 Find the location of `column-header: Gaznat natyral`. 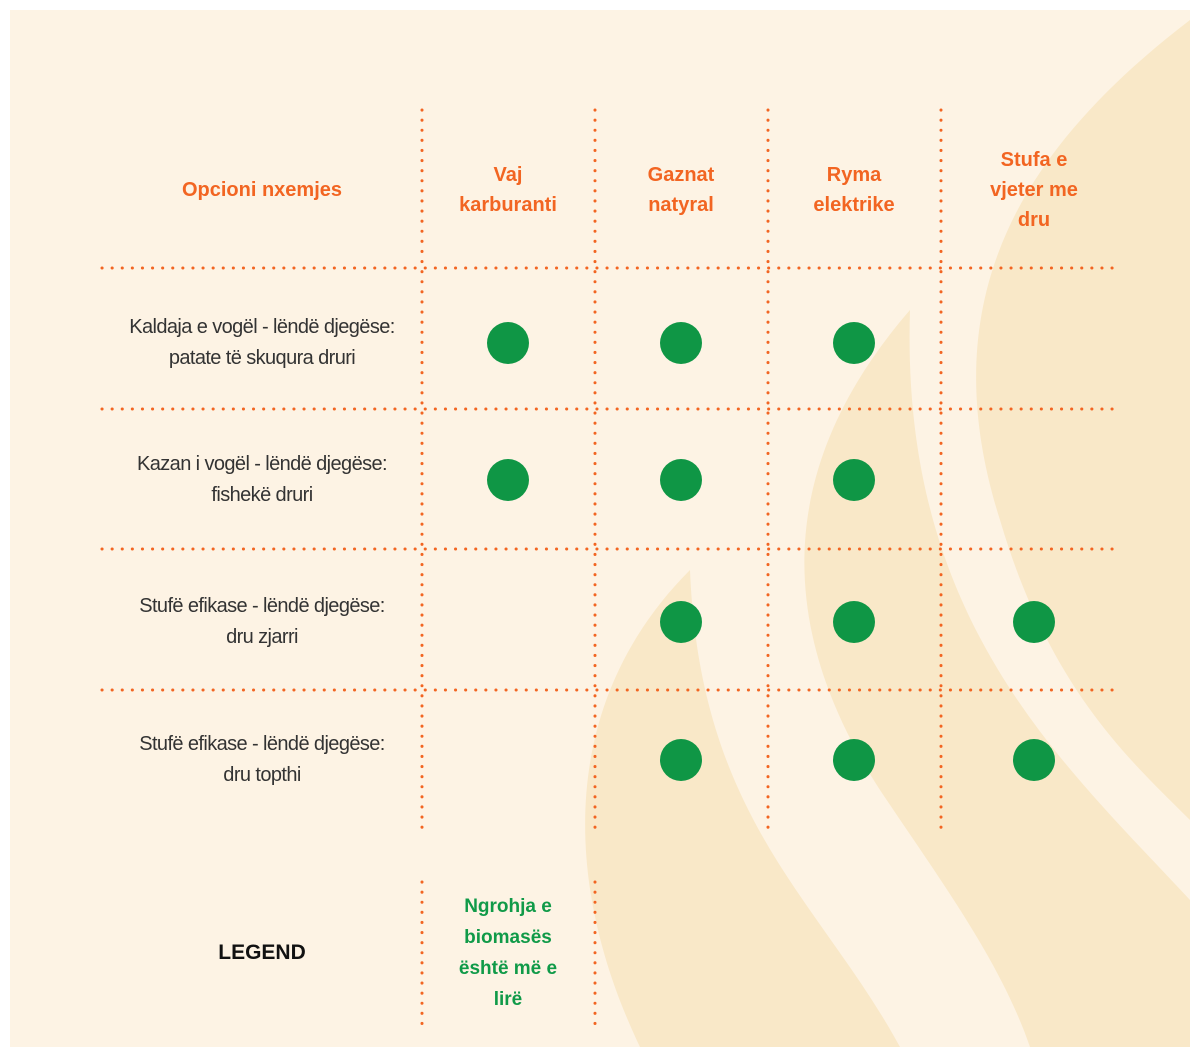

column-header: Gaznat natyral is located at coordinates (681, 190).